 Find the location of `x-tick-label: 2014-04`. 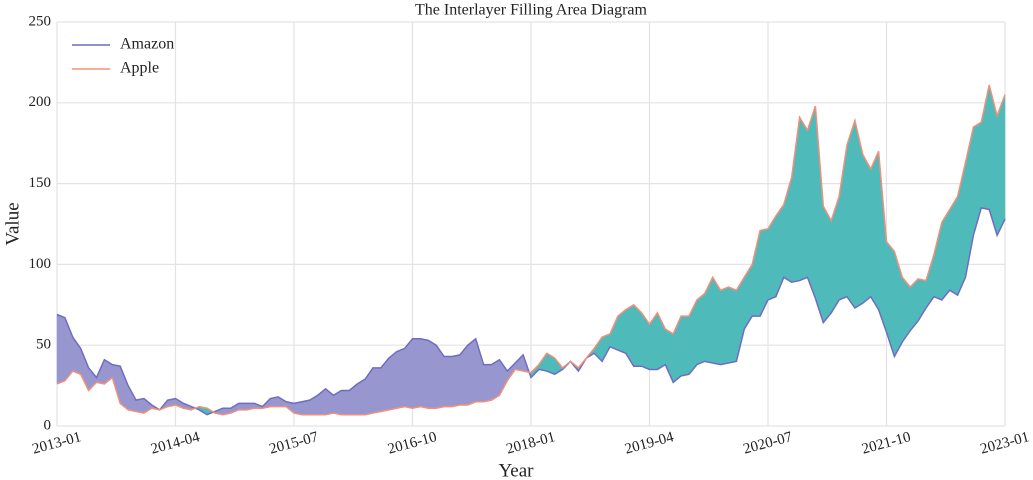

x-tick-label: 2014-04 is located at coordinates (175, 443).